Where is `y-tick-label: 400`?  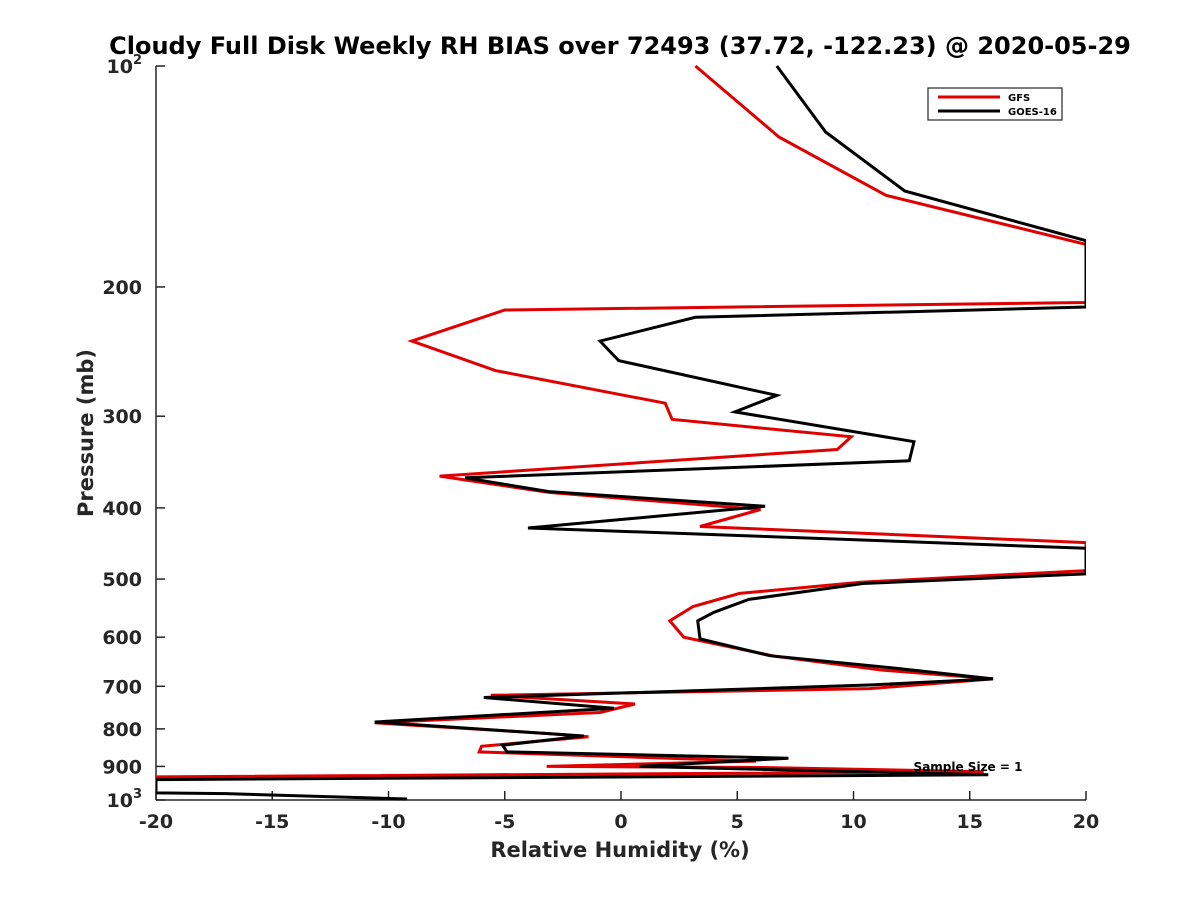 y-tick-label: 400 is located at coordinates (122, 509).